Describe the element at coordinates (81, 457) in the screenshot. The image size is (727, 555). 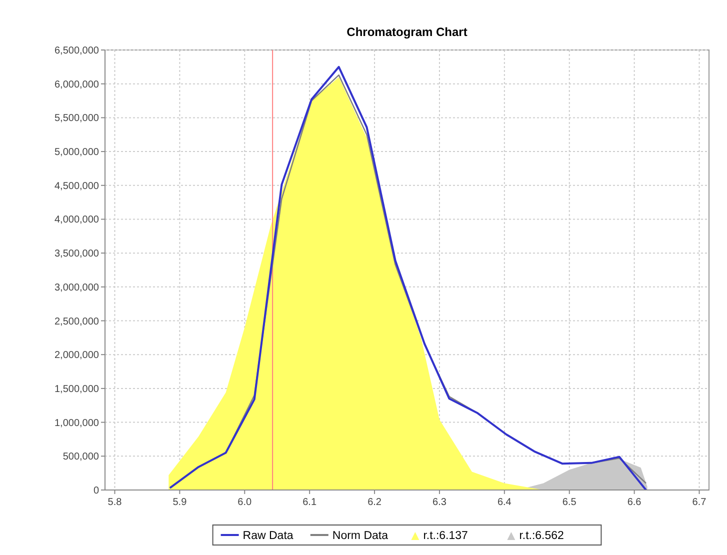
I see `y-tick-label: 500,000` at that location.